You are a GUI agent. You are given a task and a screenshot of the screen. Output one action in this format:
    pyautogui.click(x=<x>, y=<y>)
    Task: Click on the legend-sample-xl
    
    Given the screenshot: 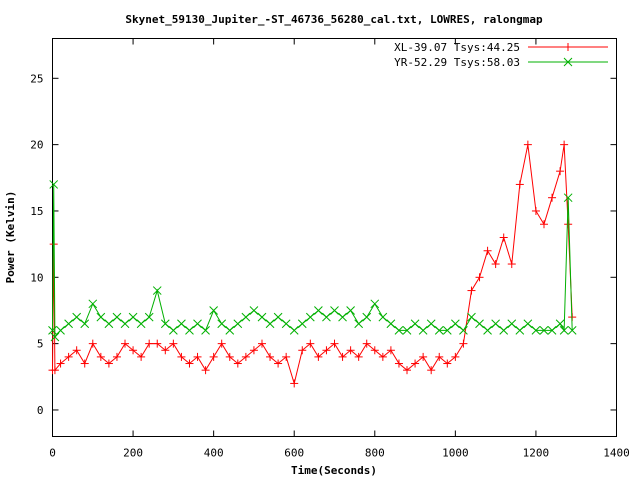 What is the action you would take?
    pyautogui.click(x=568, y=47)
    